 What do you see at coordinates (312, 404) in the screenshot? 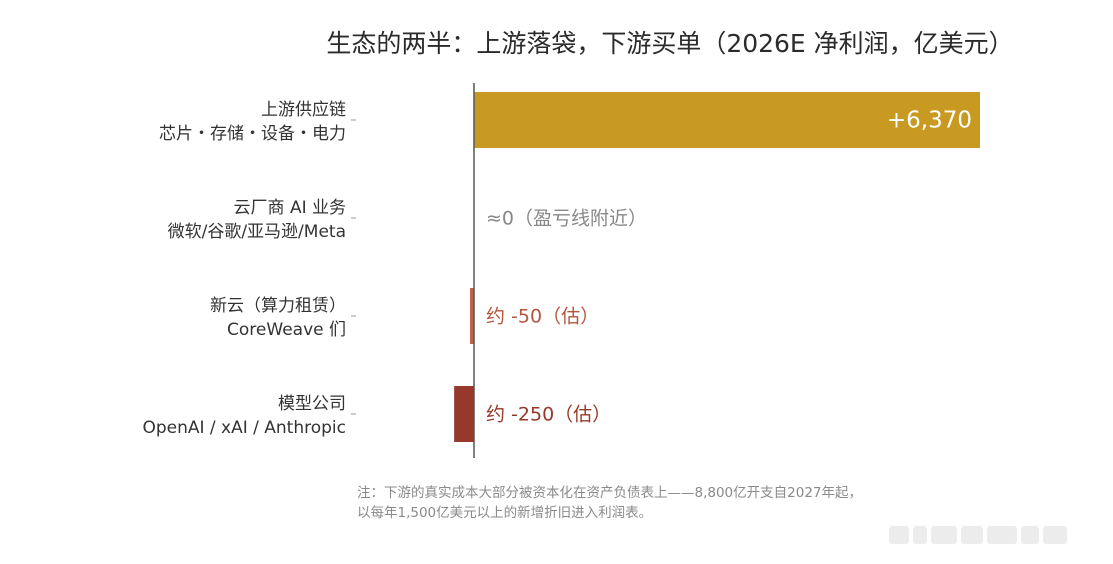
I see `category-label-line1: 模型公司` at bounding box center [312, 404].